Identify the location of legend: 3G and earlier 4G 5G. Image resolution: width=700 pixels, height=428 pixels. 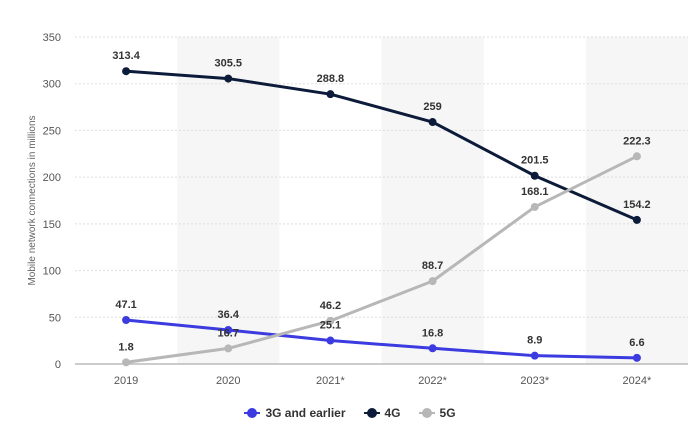
(350, 413).